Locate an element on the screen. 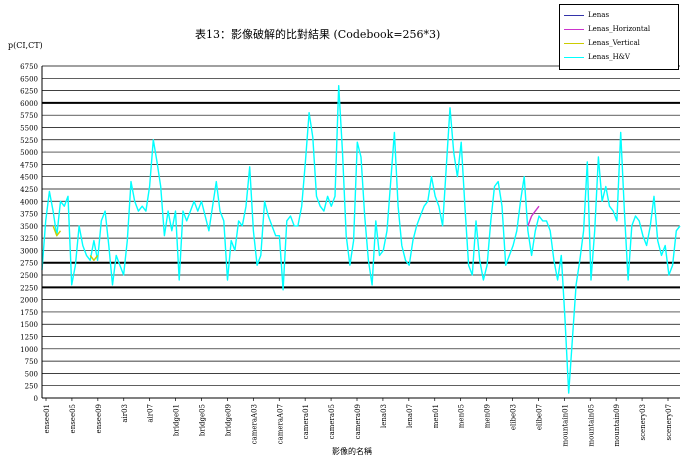 This screenshot has width=682, height=459. y-tick-label: 6250 is located at coordinates (29, 92).